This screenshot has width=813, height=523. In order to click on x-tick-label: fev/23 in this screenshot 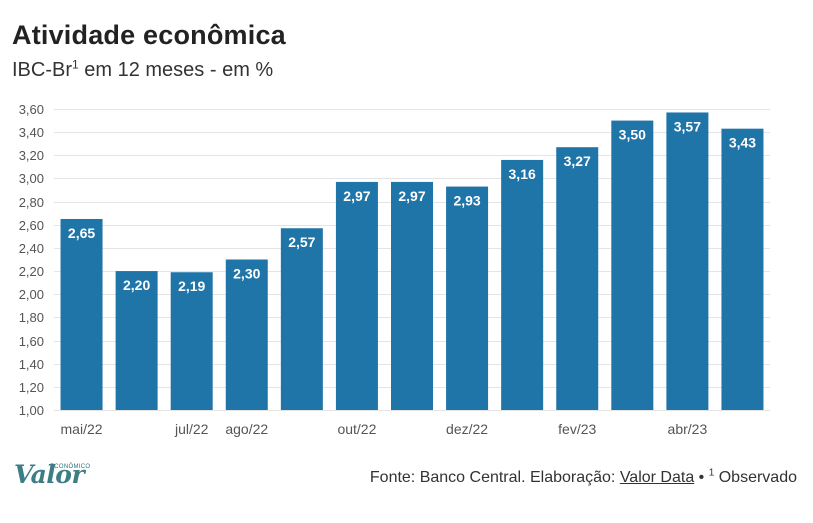, I will do `click(577, 429)`.